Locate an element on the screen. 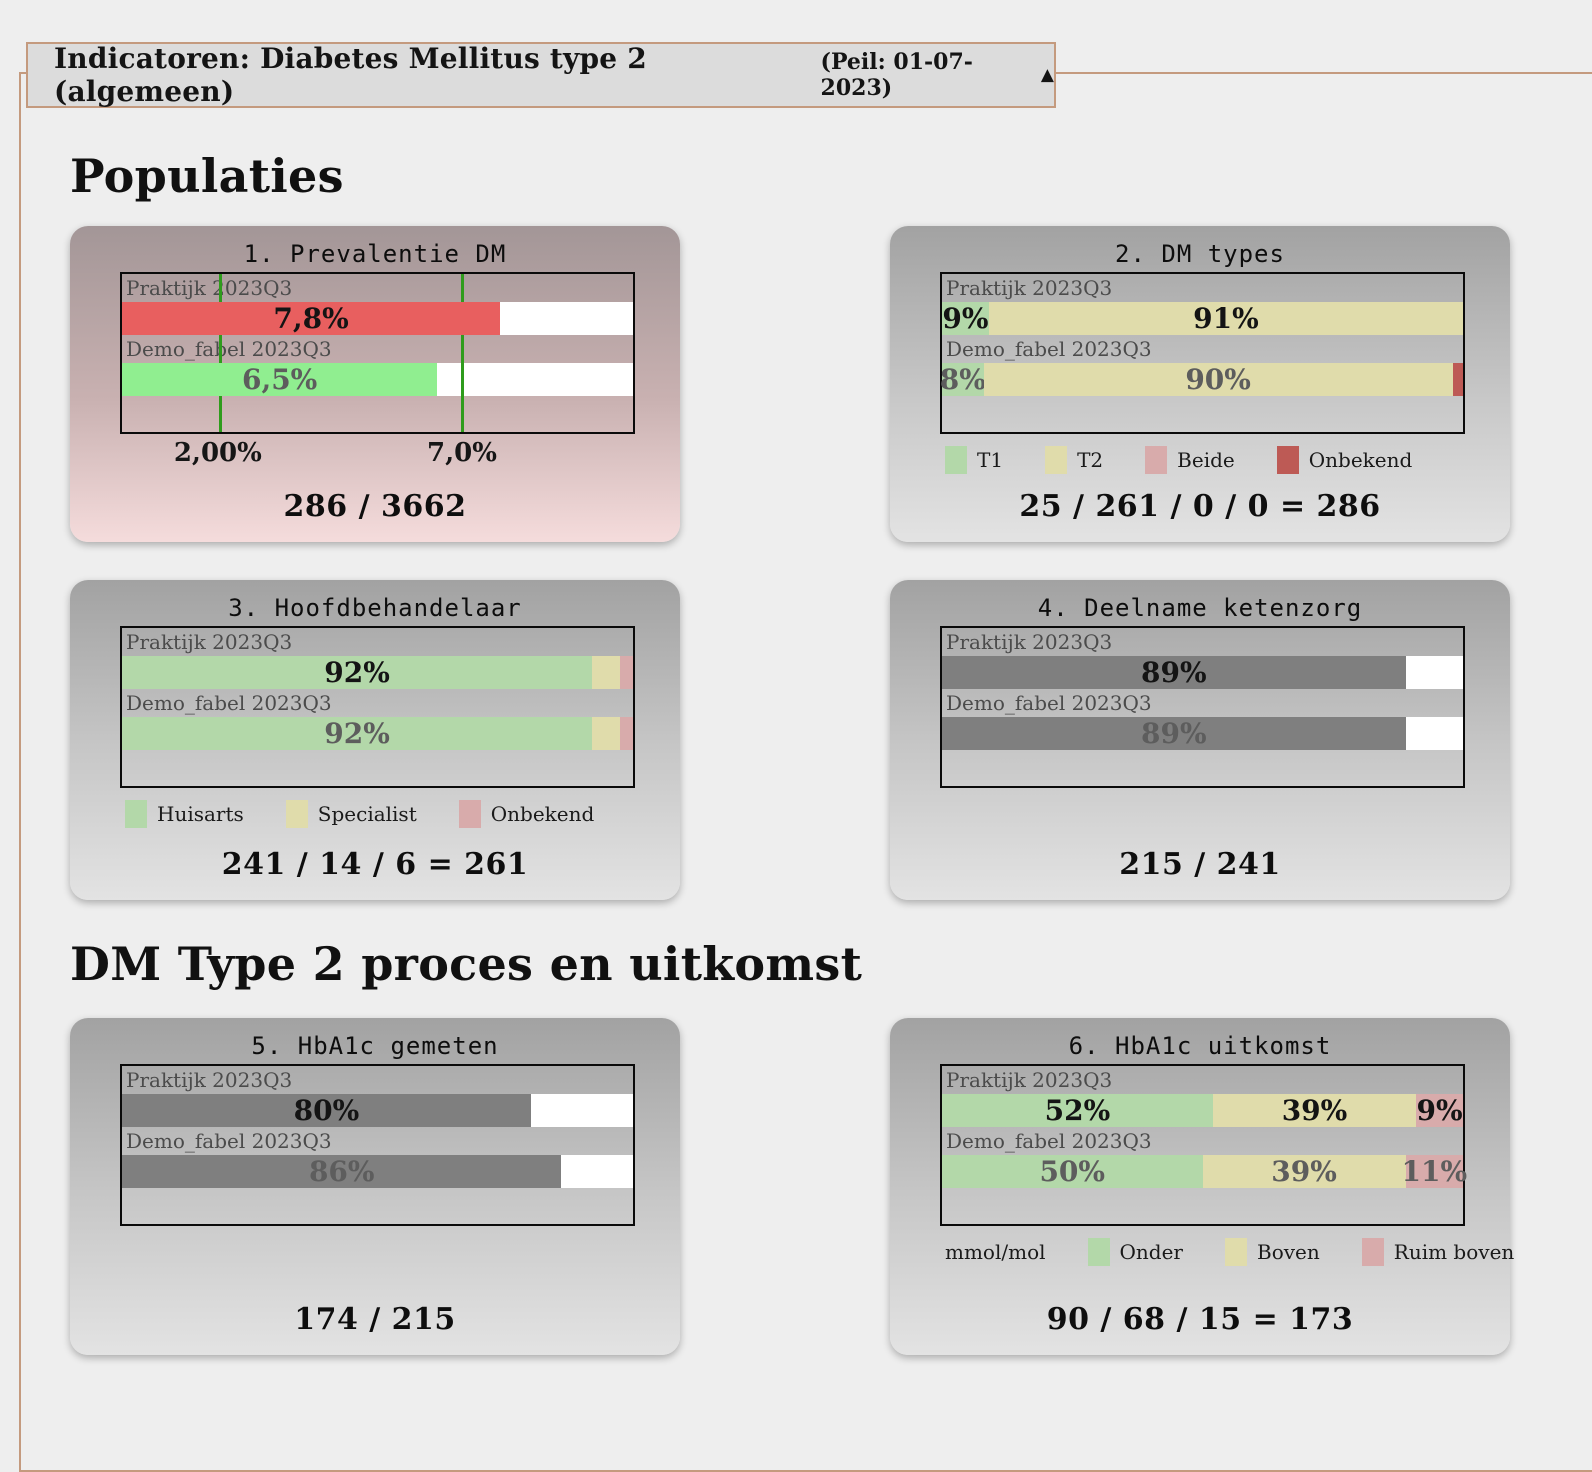  legend-label: T2 is located at coordinates (1090, 460).